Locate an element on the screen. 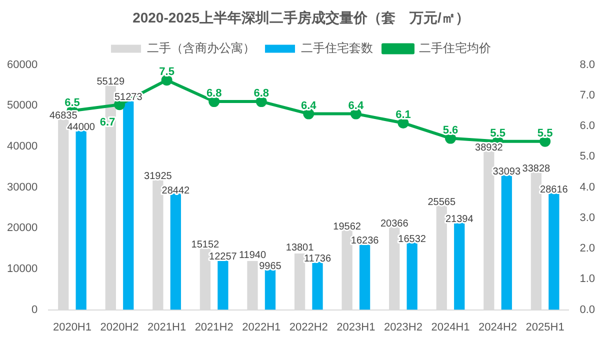 The width and height of the screenshot is (606, 341). legend-label: 二手住宅均价 is located at coordinates (455, 48).